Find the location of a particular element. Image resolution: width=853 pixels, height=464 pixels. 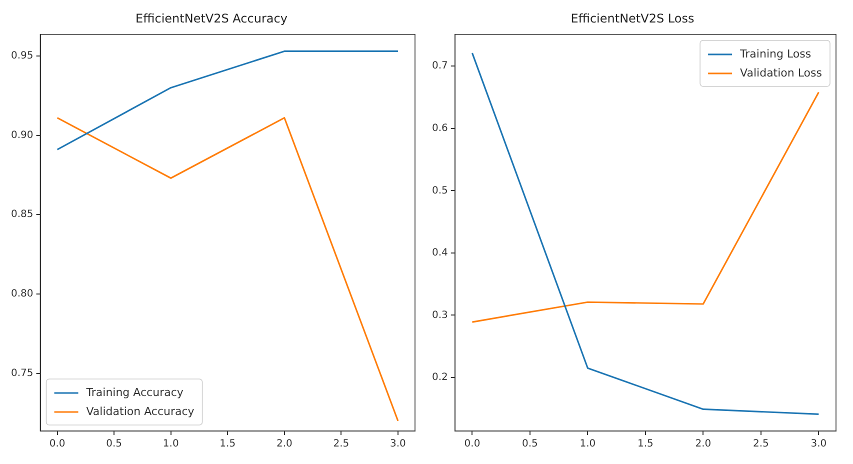

y-tick-label: 0.6 is located at coordinates (440, 128).